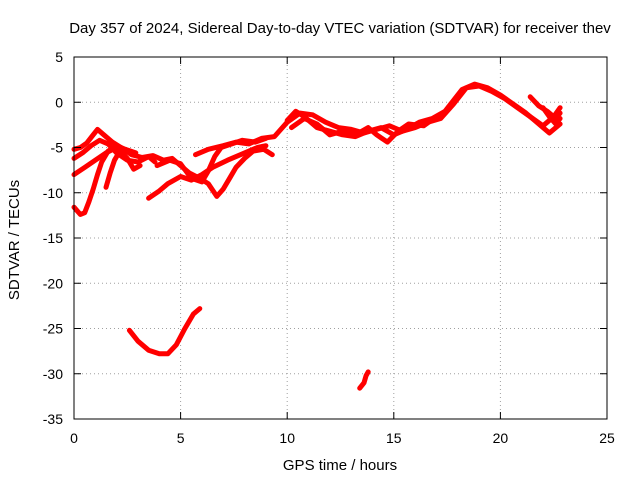  I want to click on x-tick-label: 20, so click(501, 438).